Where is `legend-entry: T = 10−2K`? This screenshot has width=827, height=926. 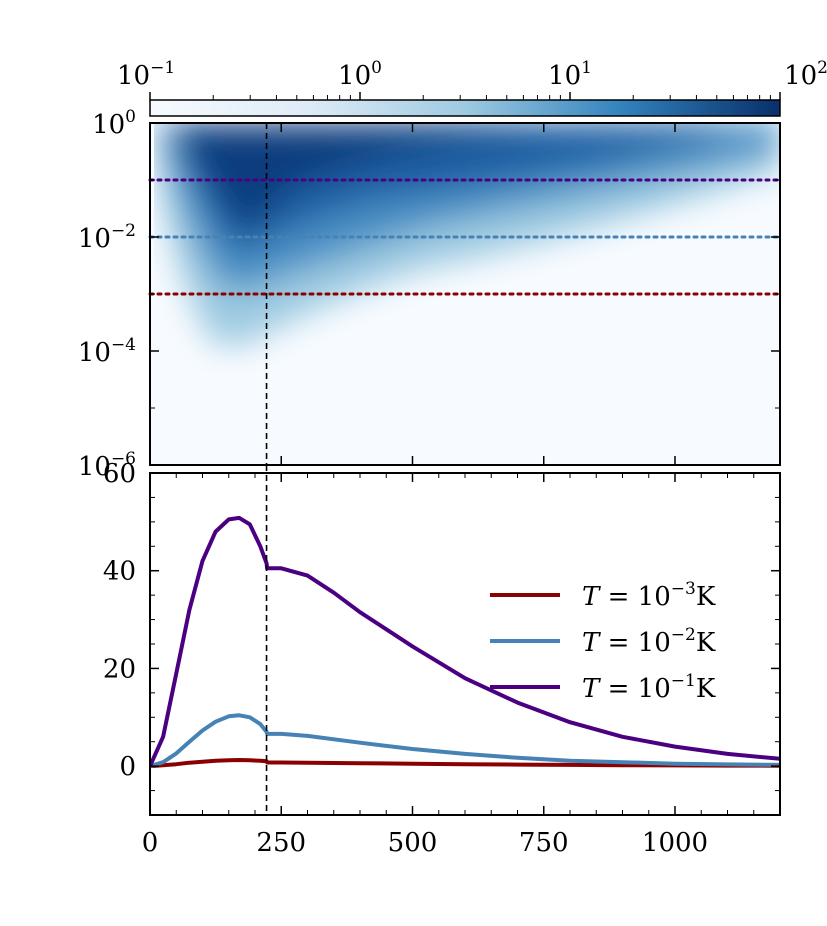 legend-entry: T = 10−2K is located at coordinates (603, 641).